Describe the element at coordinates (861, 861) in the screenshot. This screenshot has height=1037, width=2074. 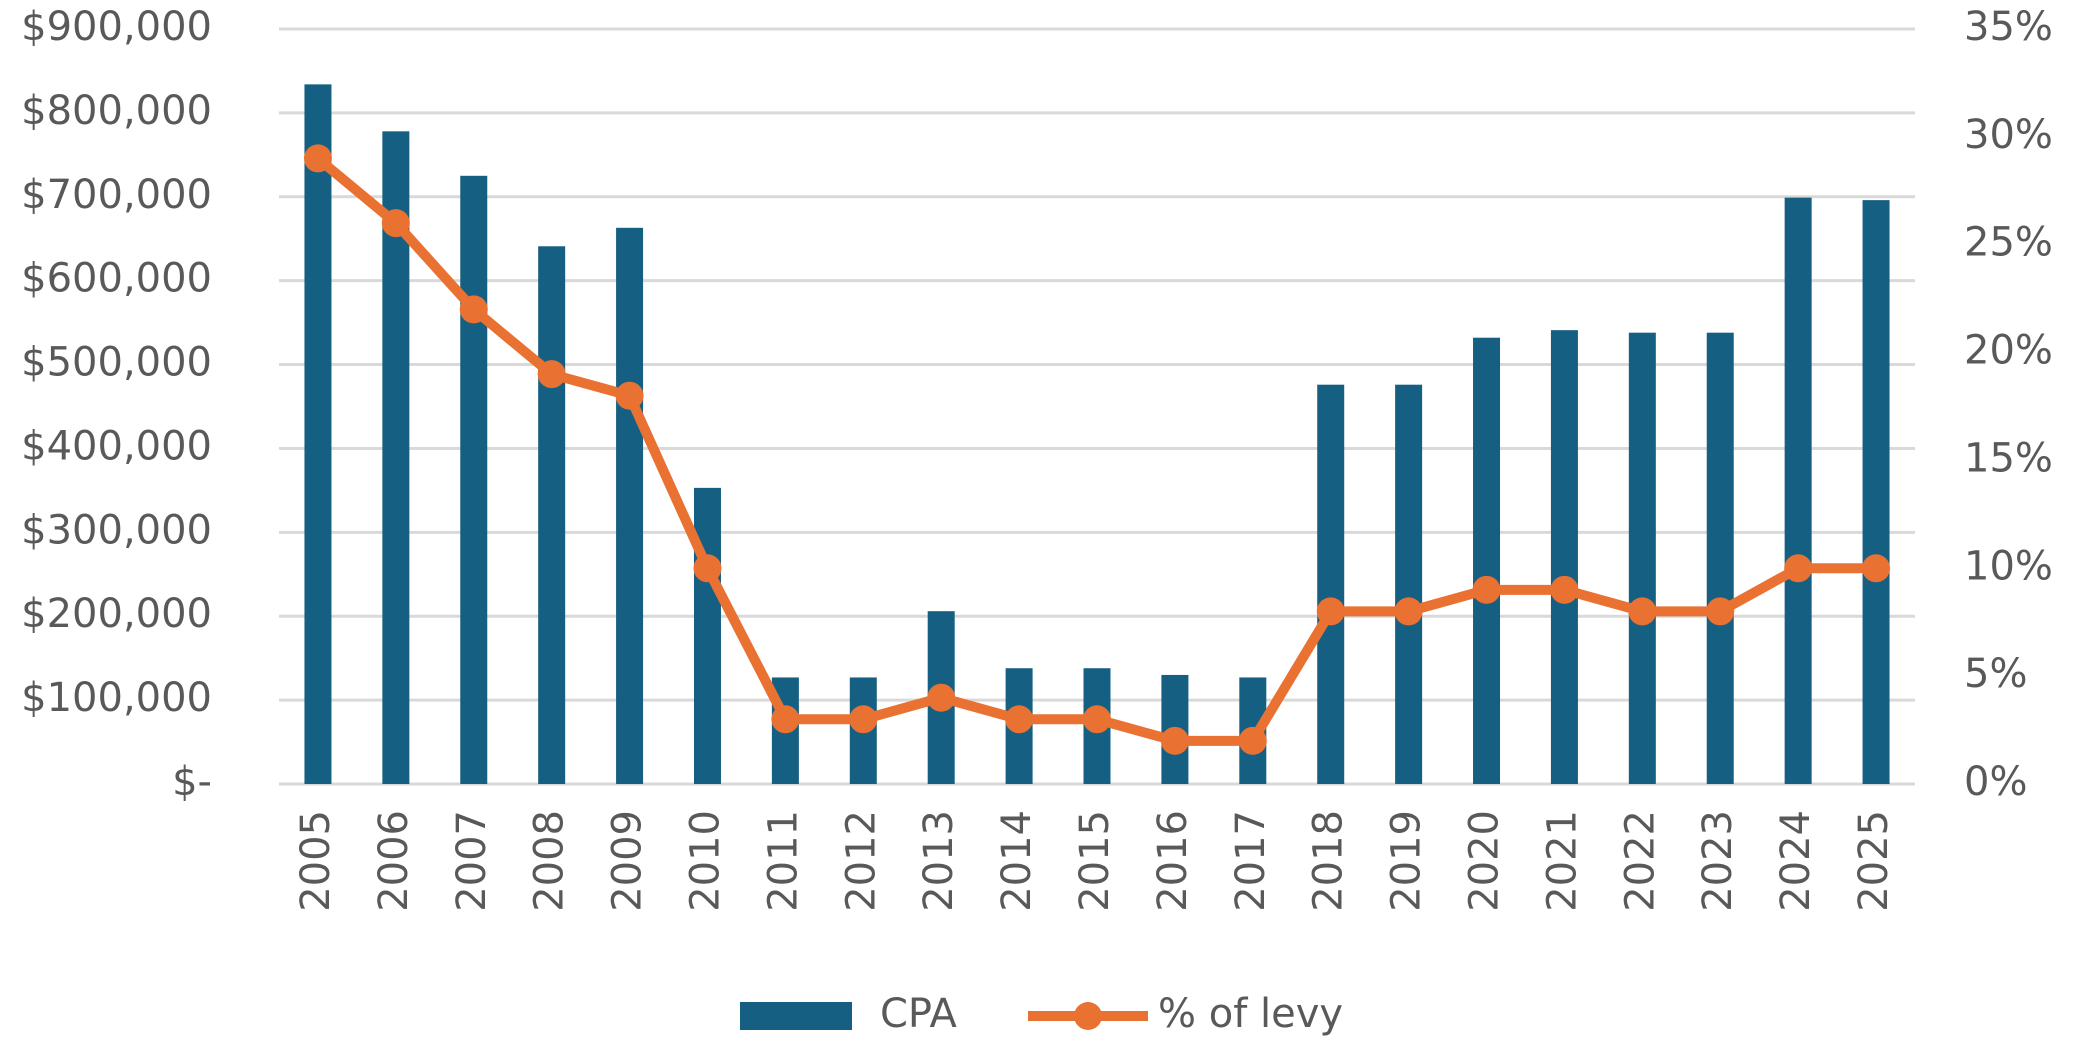
I see `x-tick-label: 2012` at that location.